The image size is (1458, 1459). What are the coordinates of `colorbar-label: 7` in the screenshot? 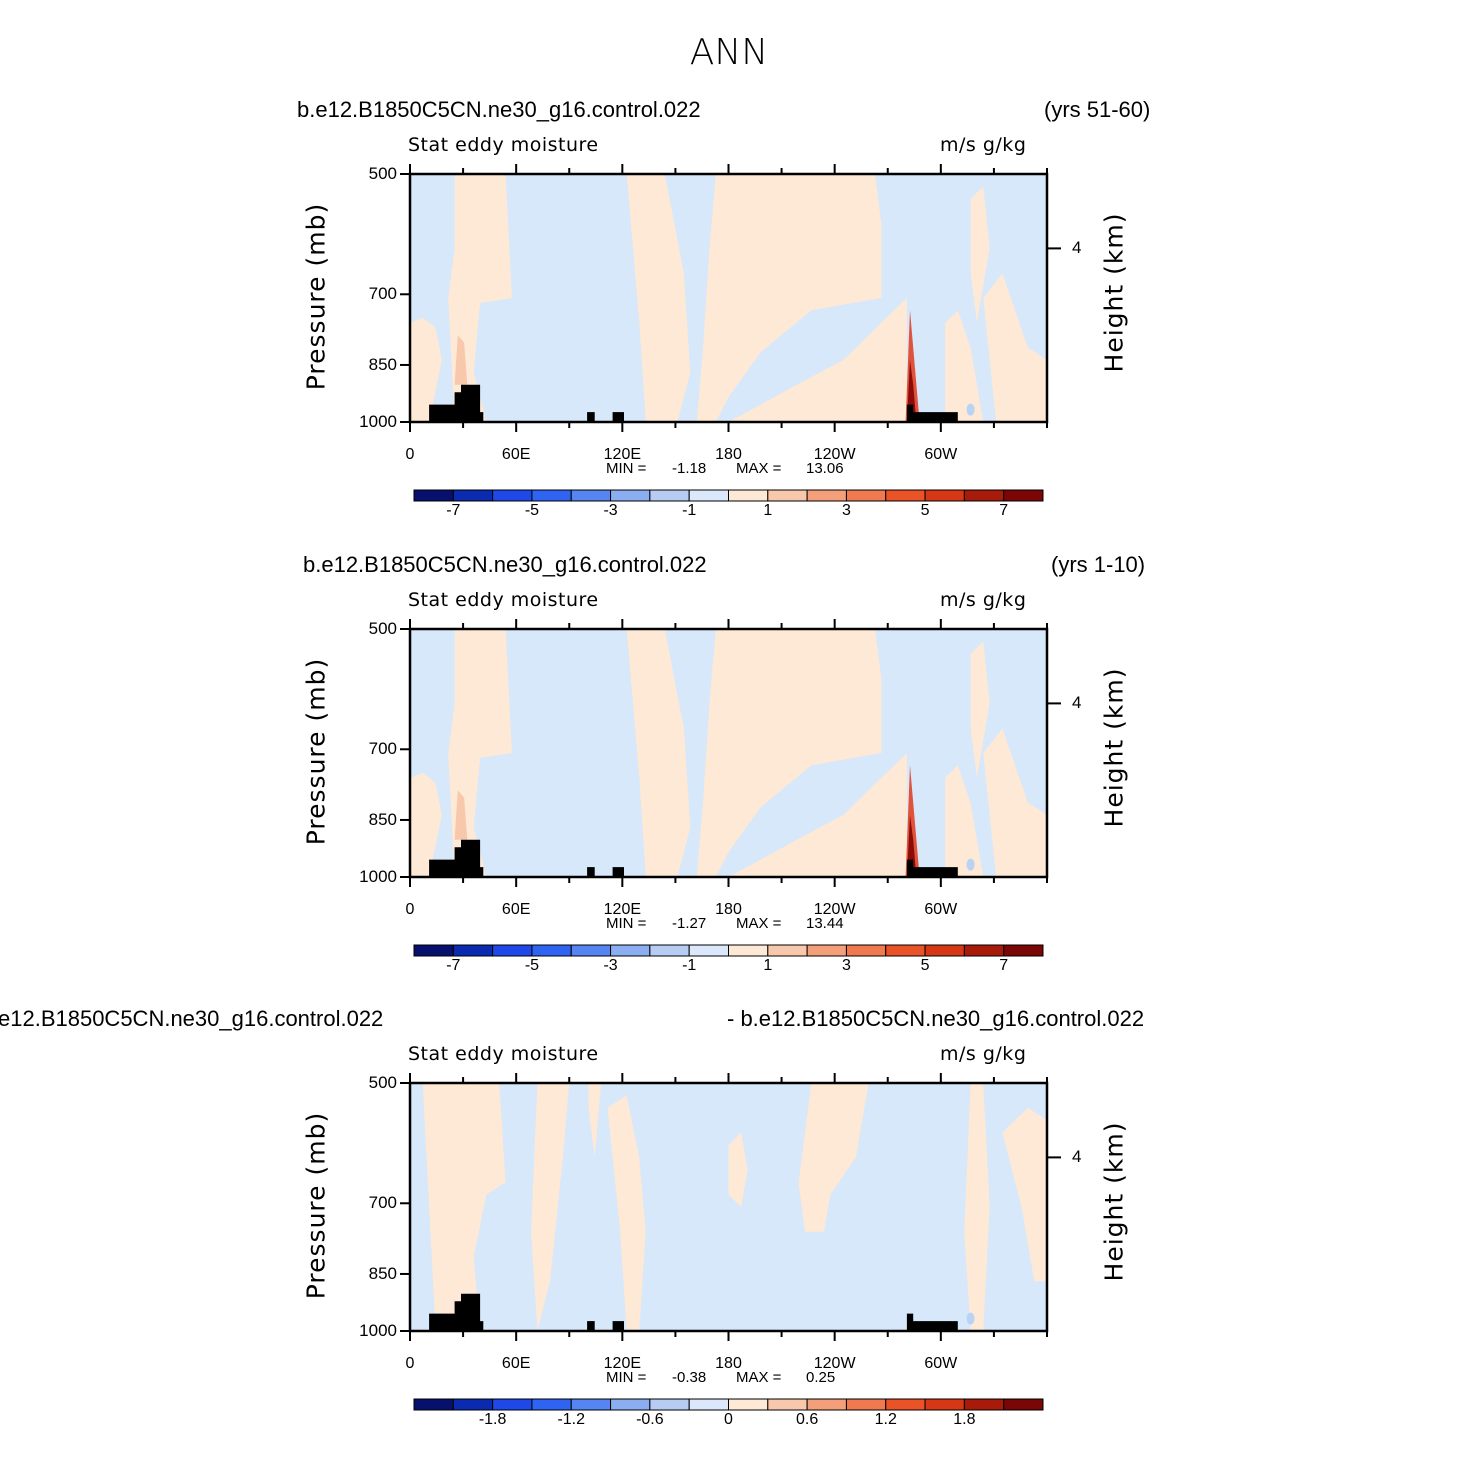 It's located at (1004, 965).